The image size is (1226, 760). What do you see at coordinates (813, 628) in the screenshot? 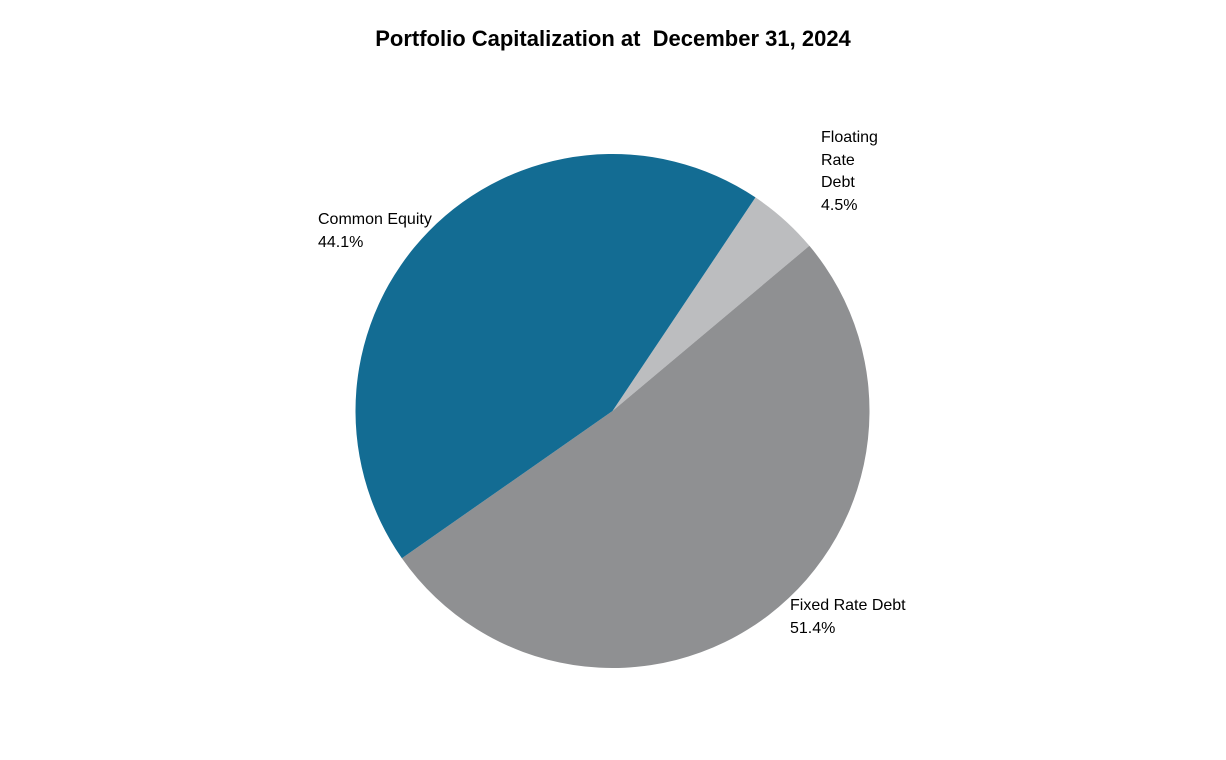
I see `label-value: 51.4%` at bounding box center [813, 628].